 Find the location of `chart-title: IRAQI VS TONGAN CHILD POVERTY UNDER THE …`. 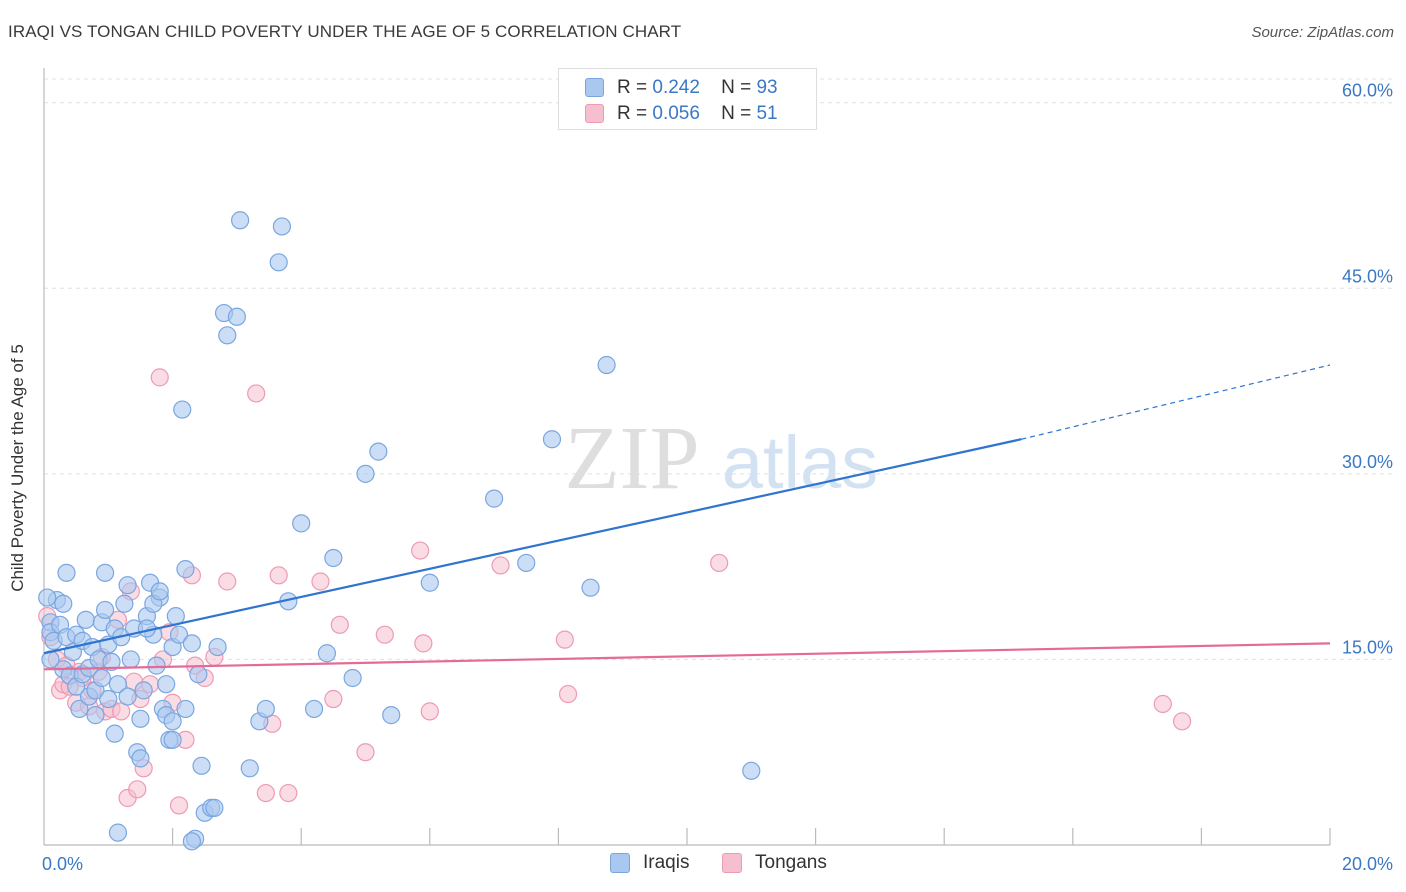

chart-title: IRAQI VS TONGAN CHILD POVERTY UNDER THE … is located at coordinates (345, 31).